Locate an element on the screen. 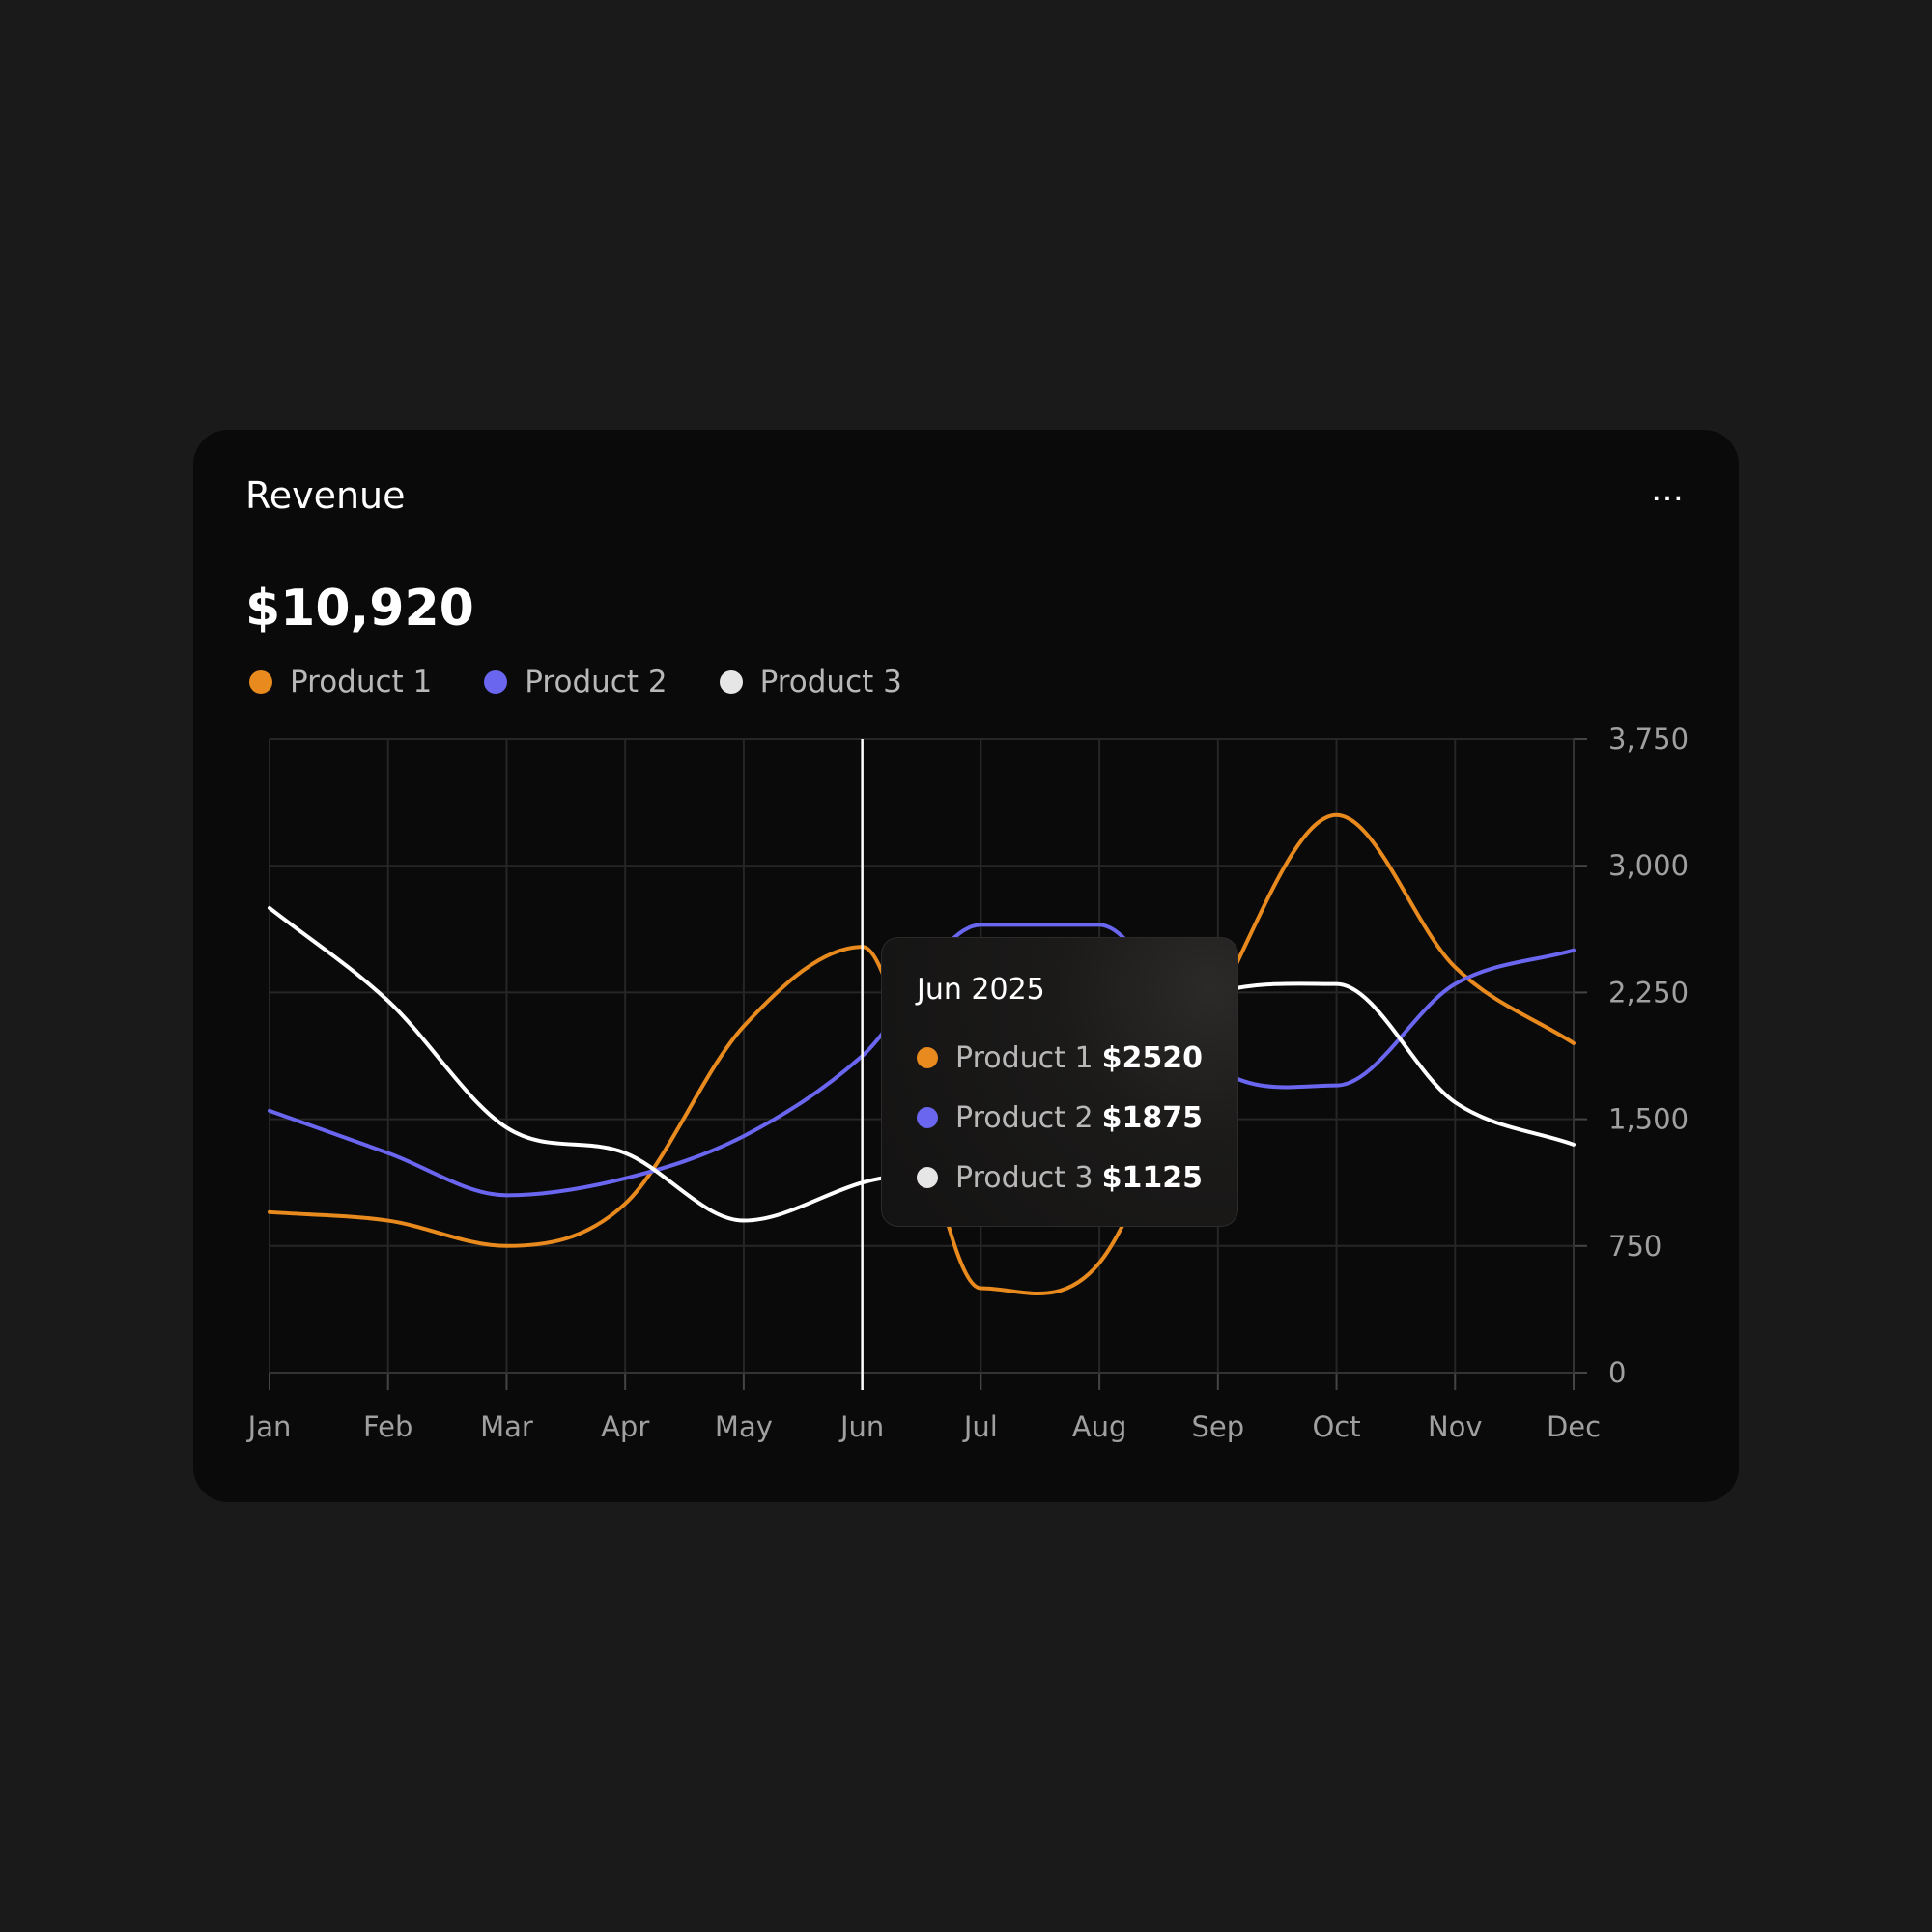 This screenshot has width=1932, height=1932. x-tick-label: Oct is located at coordinates (1336, 1426).